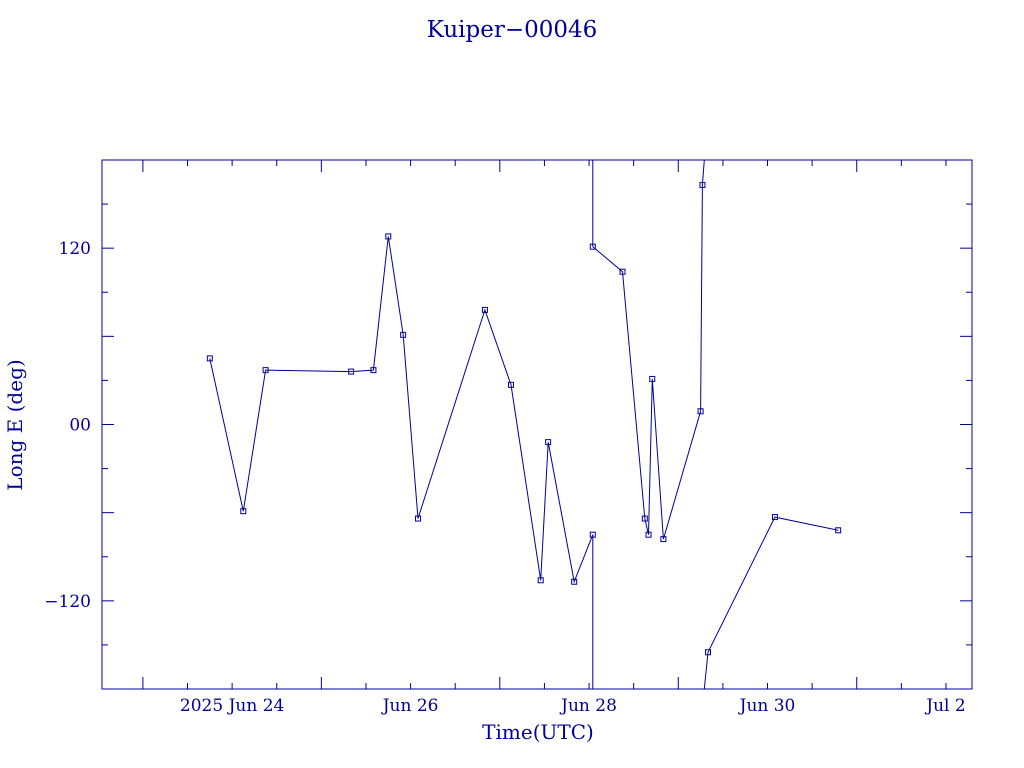 Image resolution: width=1024 pixels, height=768 pixels. Describe the element at coordinates (80, 426) in the screenshot. I see `y-tick-label: 00` at that location.